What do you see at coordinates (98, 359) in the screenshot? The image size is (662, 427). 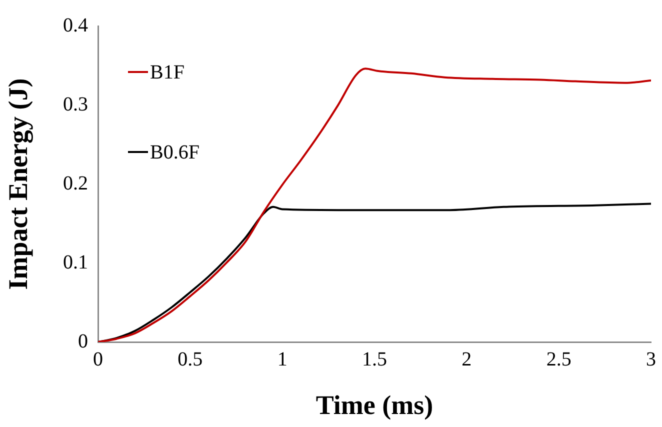 I see `x-tick-label: 0` at bounding box center [98, 359].